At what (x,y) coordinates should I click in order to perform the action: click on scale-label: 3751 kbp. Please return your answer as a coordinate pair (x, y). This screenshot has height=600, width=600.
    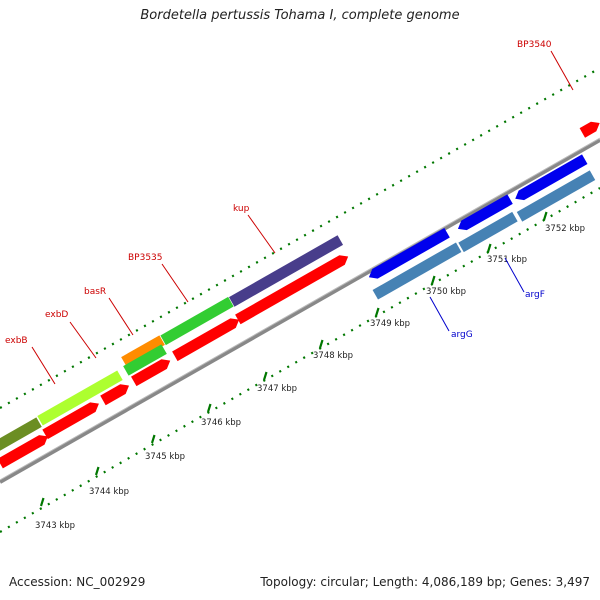
    Looking at the image, I should click on (507, 260).